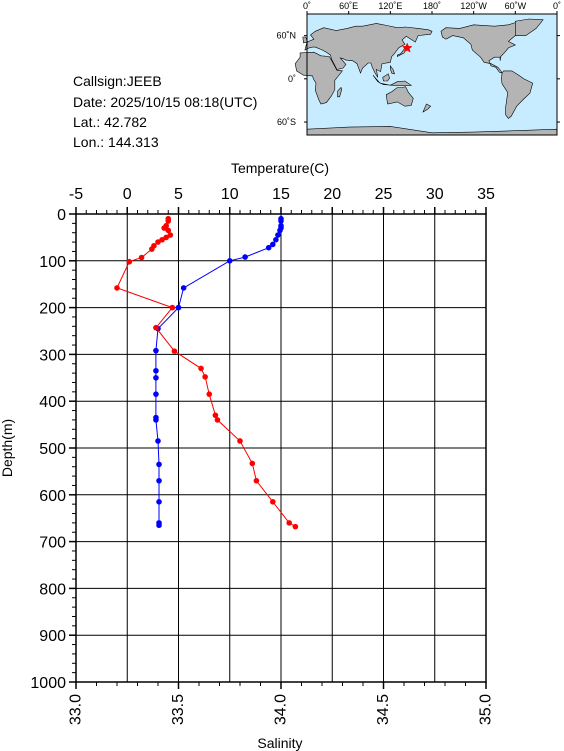  I want to click on map-lat-label: 60˚S, so click(286, 122).